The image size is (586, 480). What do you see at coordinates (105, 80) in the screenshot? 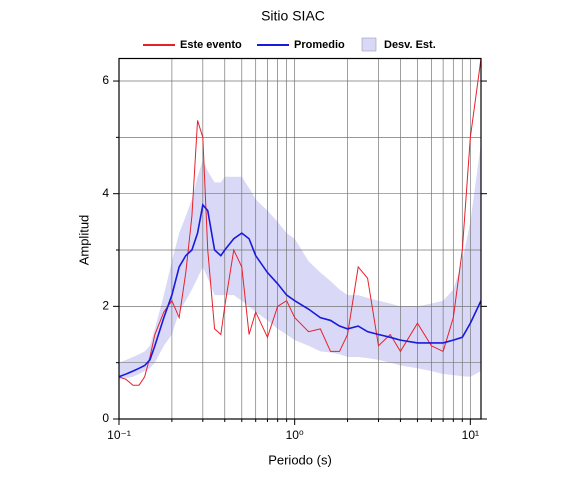
I see `y-tick-label: 6` at bounding box center [105, 80].